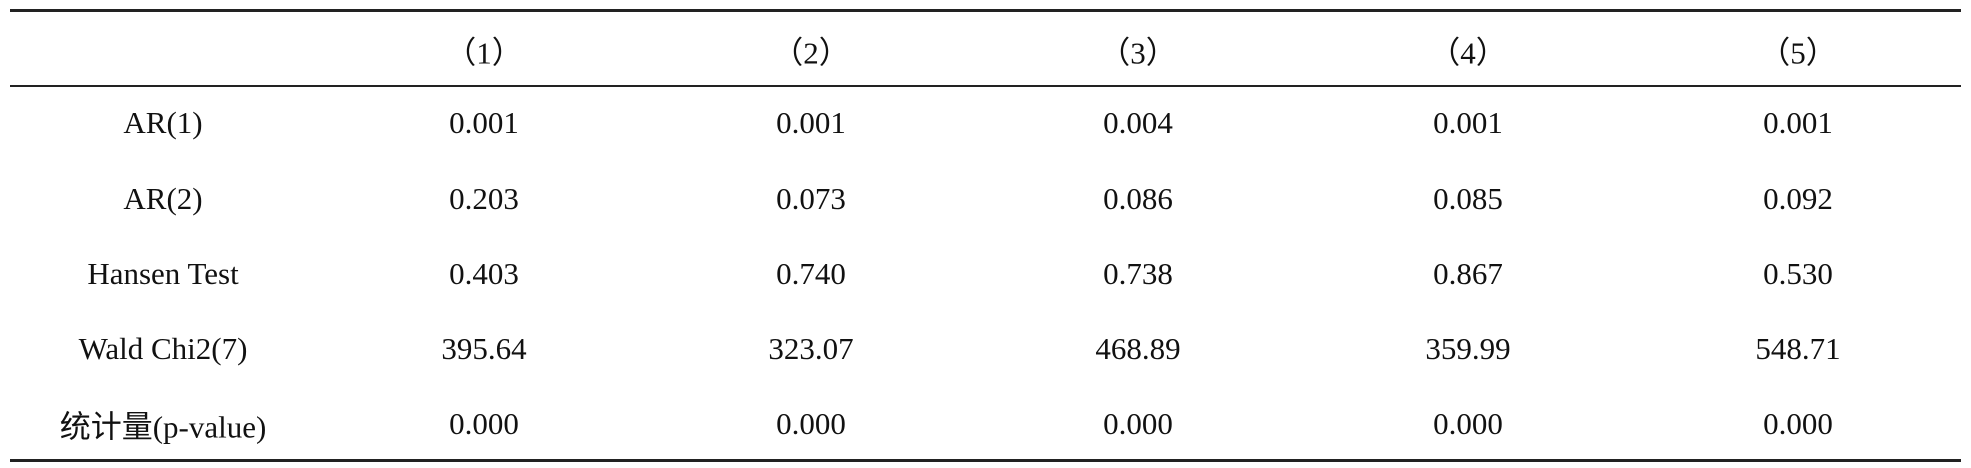  Describe the element at coordinates (811, 348) in the screenshot. I see `table-cell: 323.07` at that location.